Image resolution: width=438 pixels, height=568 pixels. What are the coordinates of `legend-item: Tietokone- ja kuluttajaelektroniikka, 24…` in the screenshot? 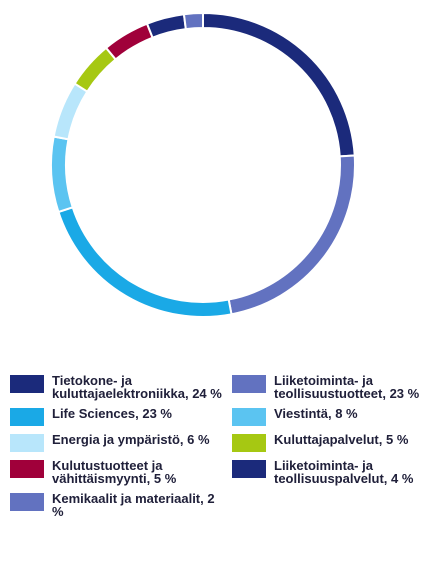 It's located at (121, 387).